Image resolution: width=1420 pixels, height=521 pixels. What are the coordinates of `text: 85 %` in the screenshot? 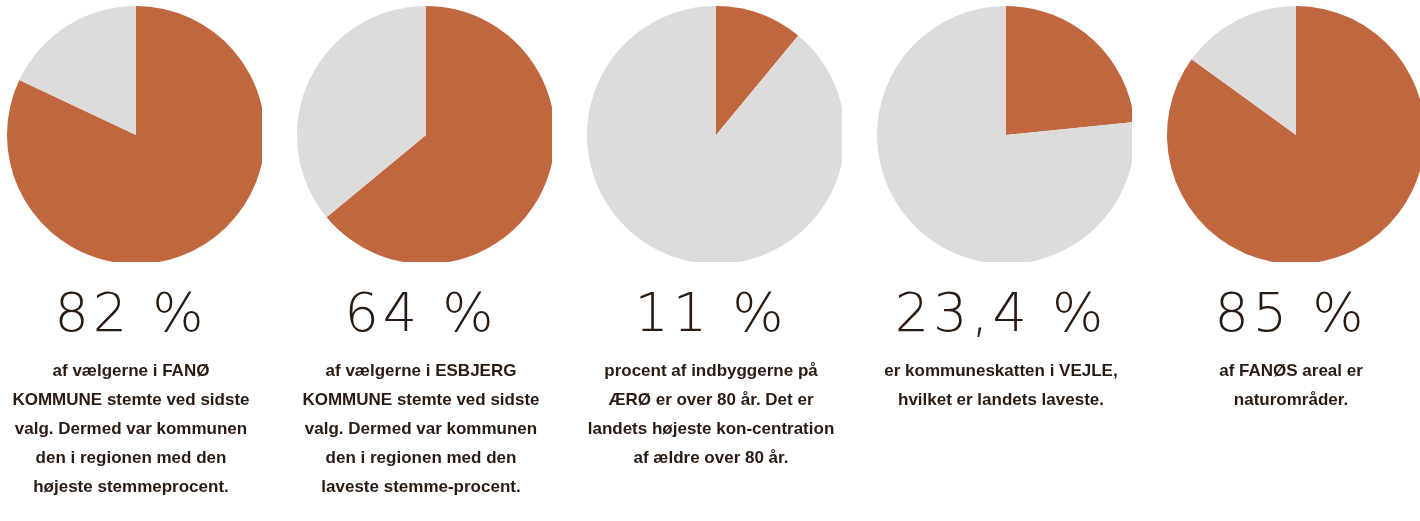 It's located at (1291, 313).